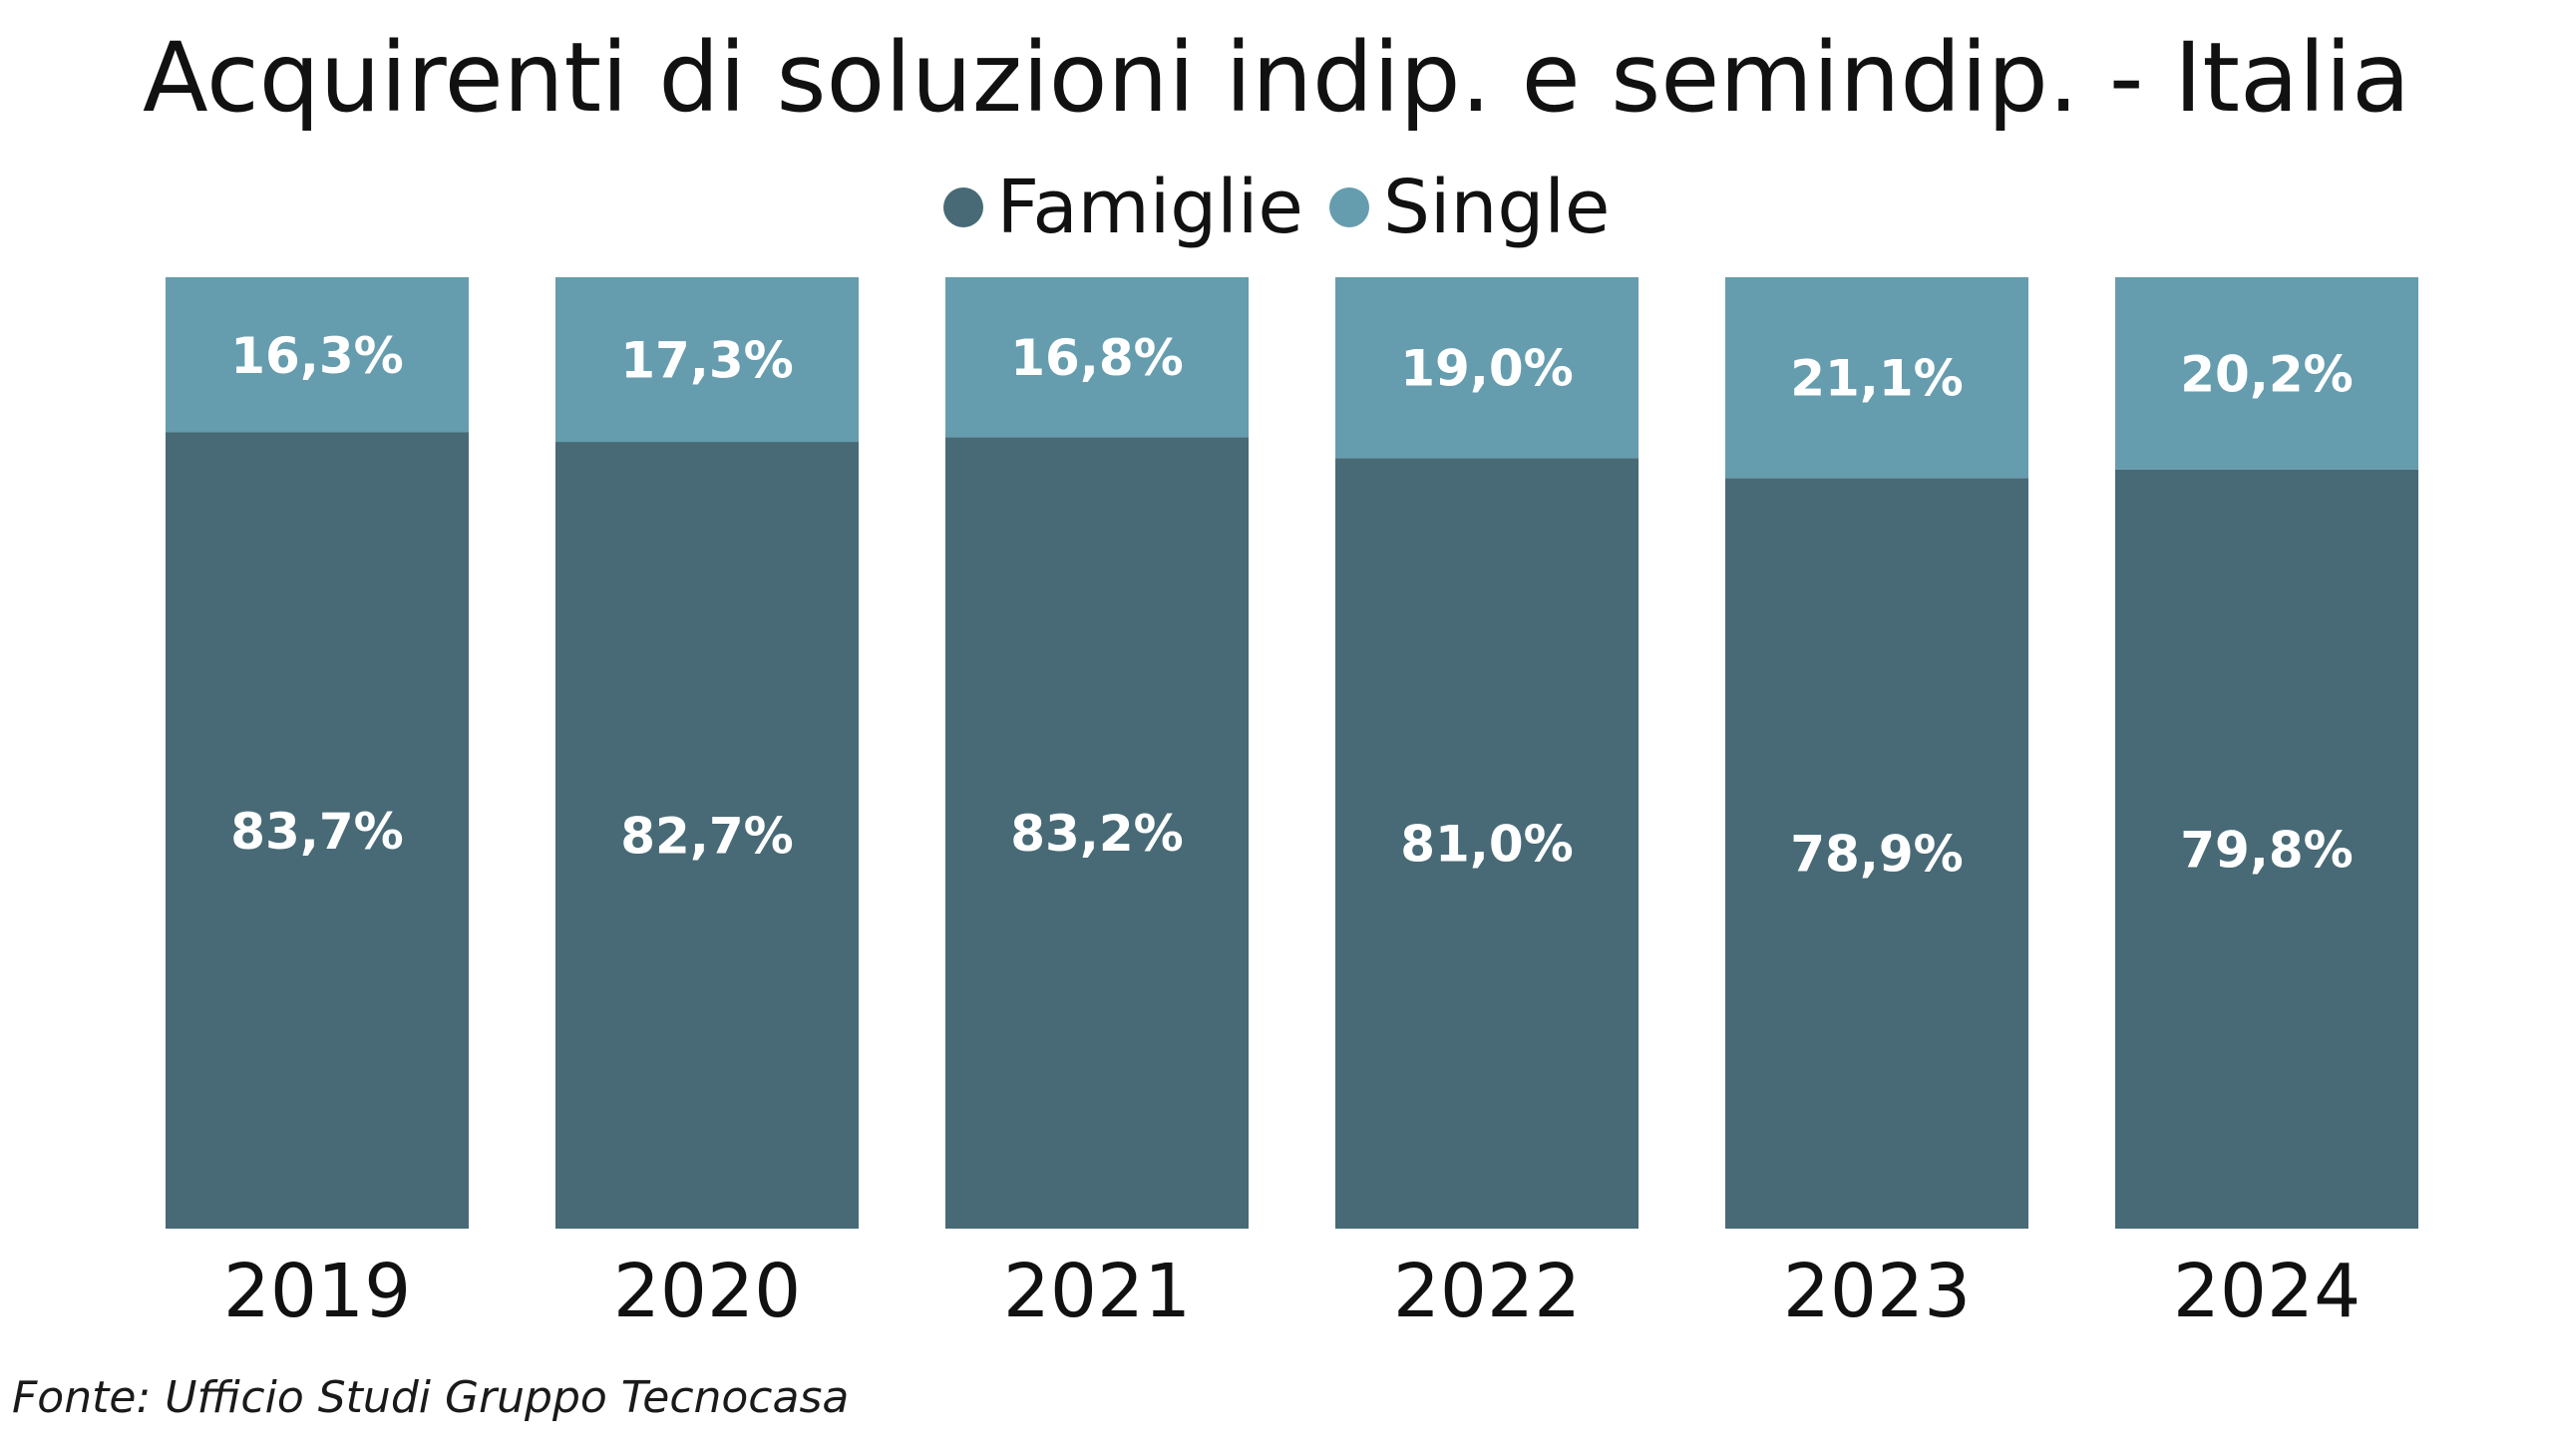 The width and height of the screenshot is (2553, 1456). Describe the element at coordinates (1349, 207) in the screenshot. I see `legend-swatch-single` at that location.